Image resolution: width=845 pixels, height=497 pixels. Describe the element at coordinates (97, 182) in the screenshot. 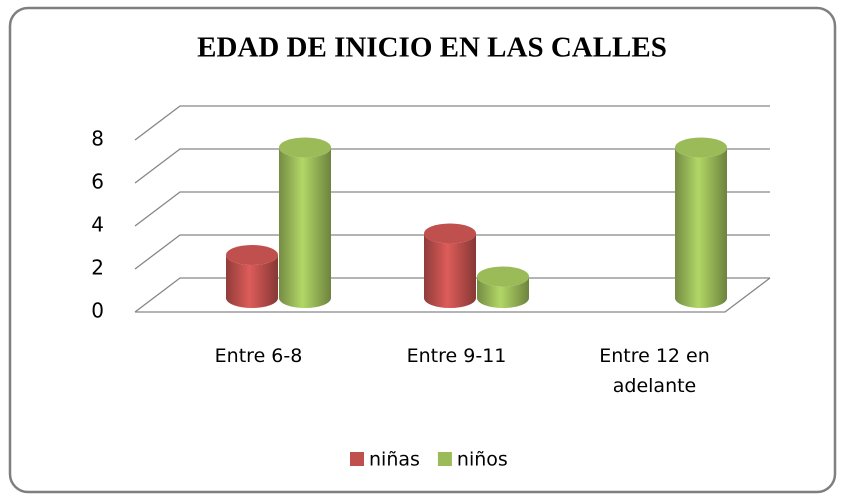

I see `y-tick-label: 6` at that location.